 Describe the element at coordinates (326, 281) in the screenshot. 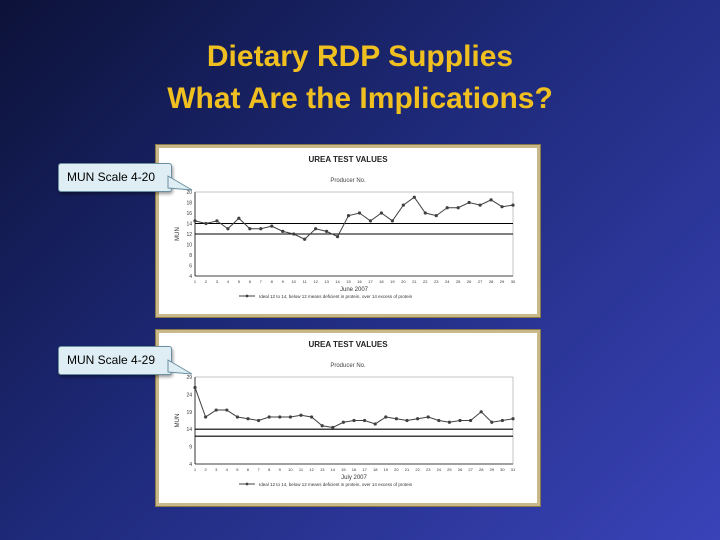

I see `x-tick-label: 13` at that location.